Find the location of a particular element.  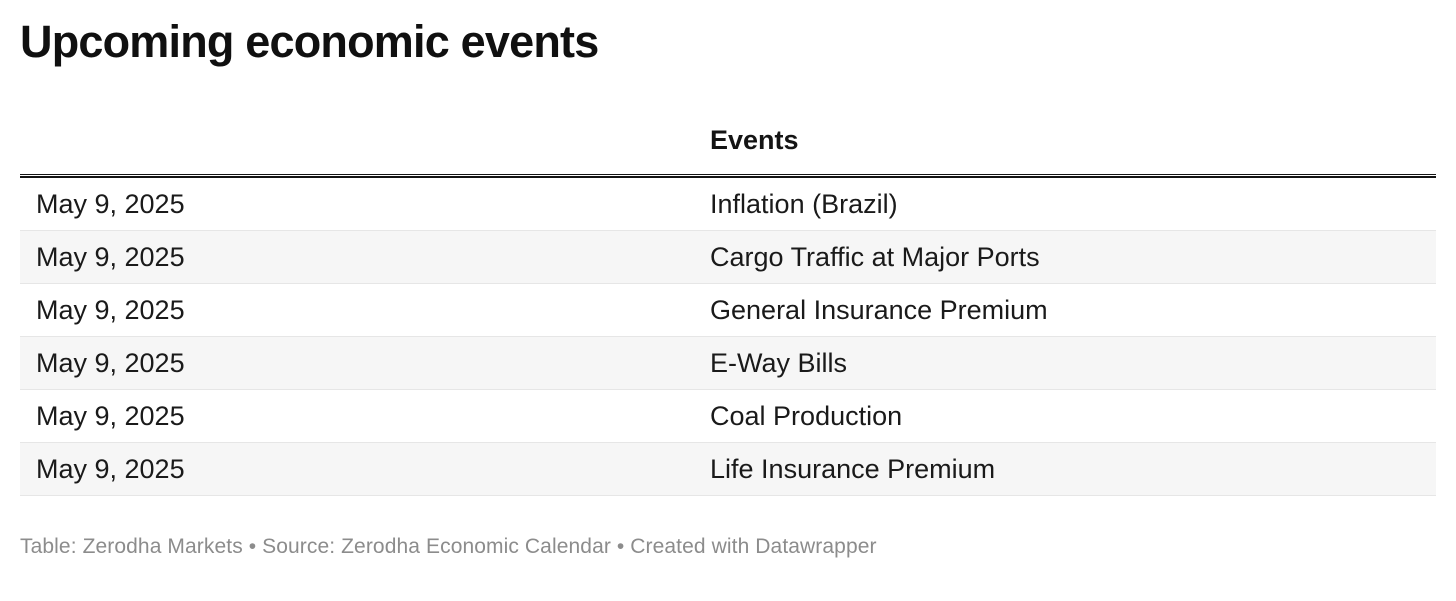

table-row: May 9, 2025 Inflation (Brazil) is located at coordinates (728, 204).